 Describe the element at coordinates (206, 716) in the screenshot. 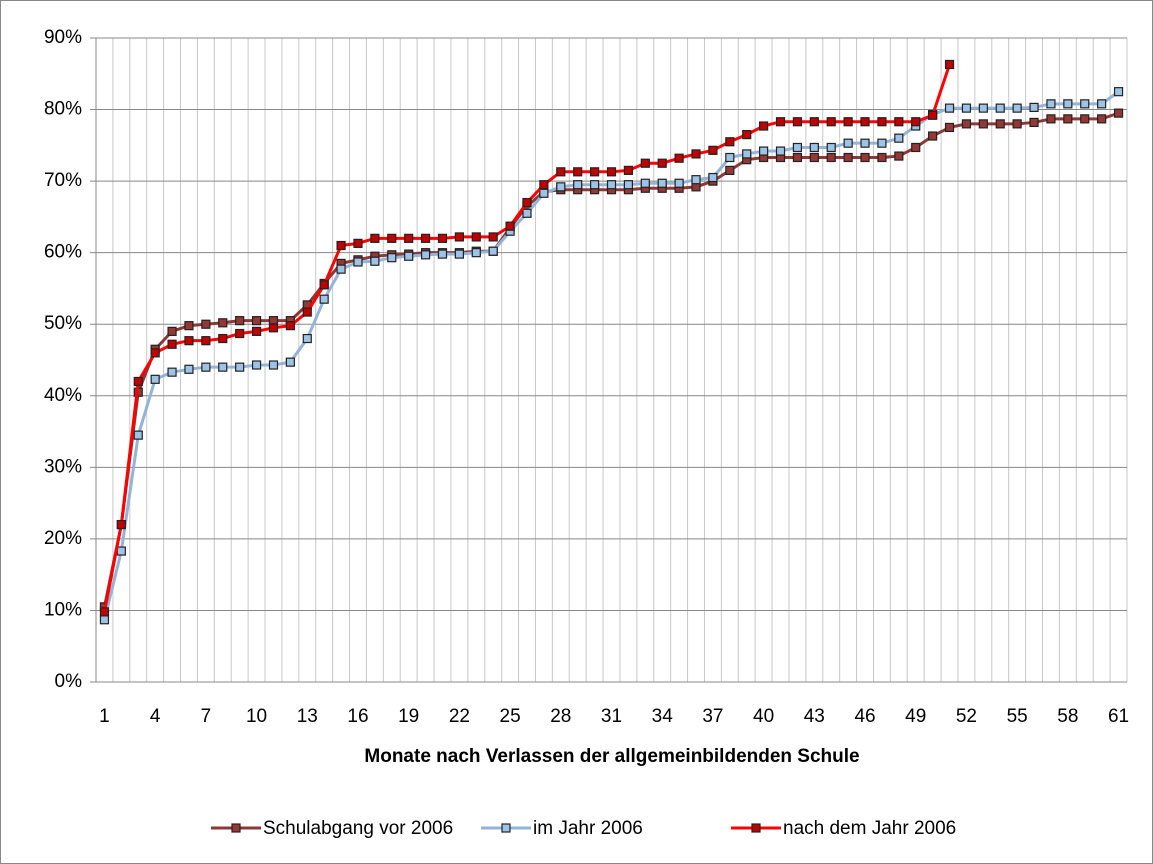

I see `x-tick-label: 7` at that location.